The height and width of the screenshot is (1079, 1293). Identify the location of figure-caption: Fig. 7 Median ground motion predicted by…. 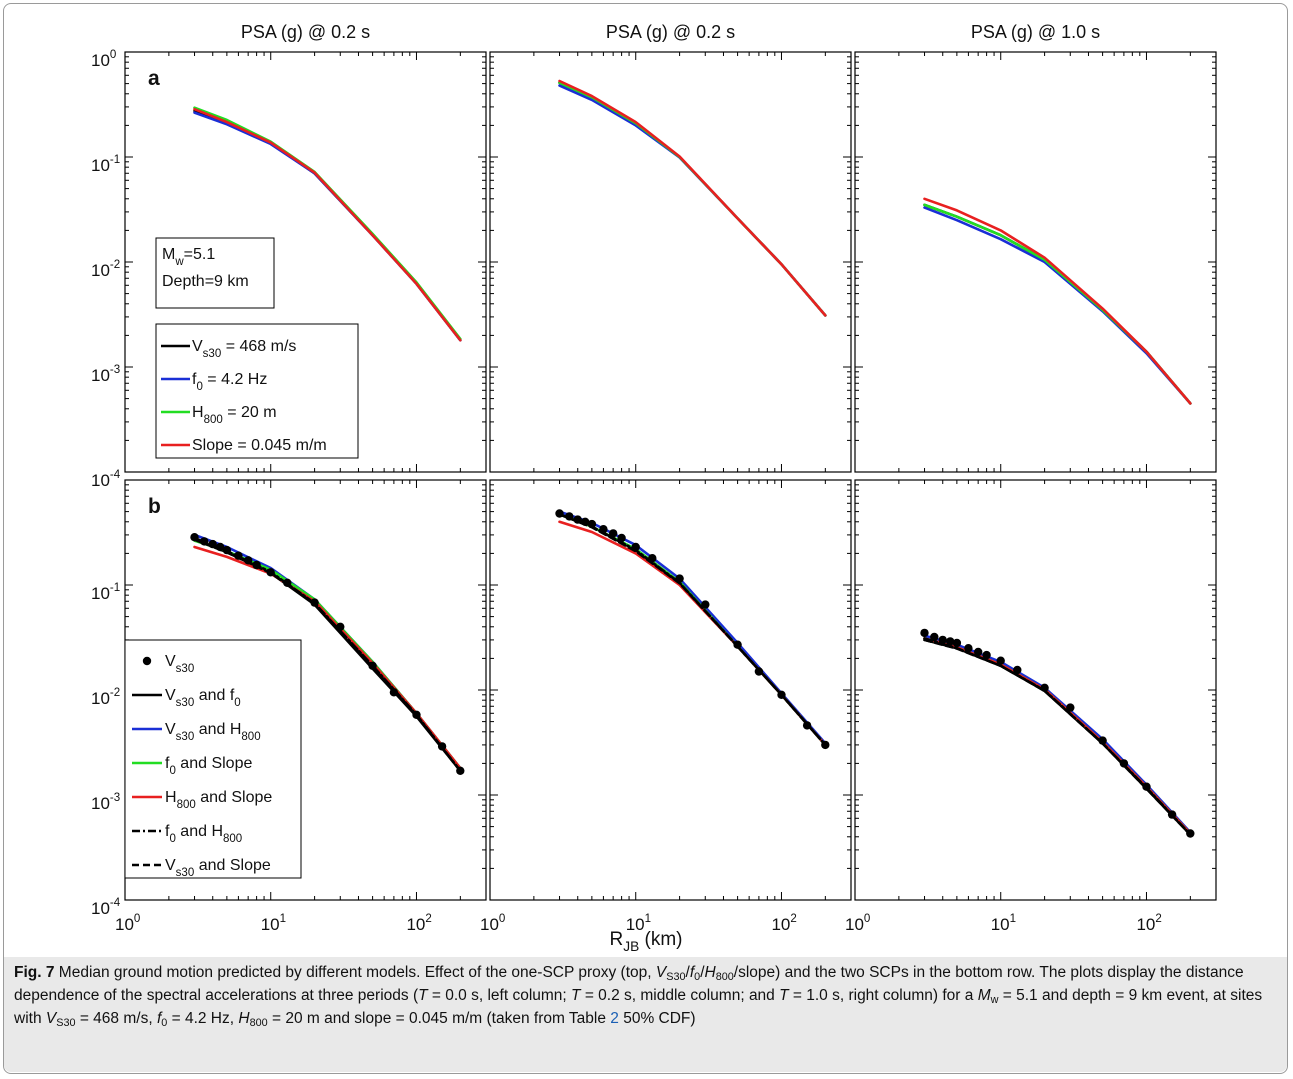
(648, 995).